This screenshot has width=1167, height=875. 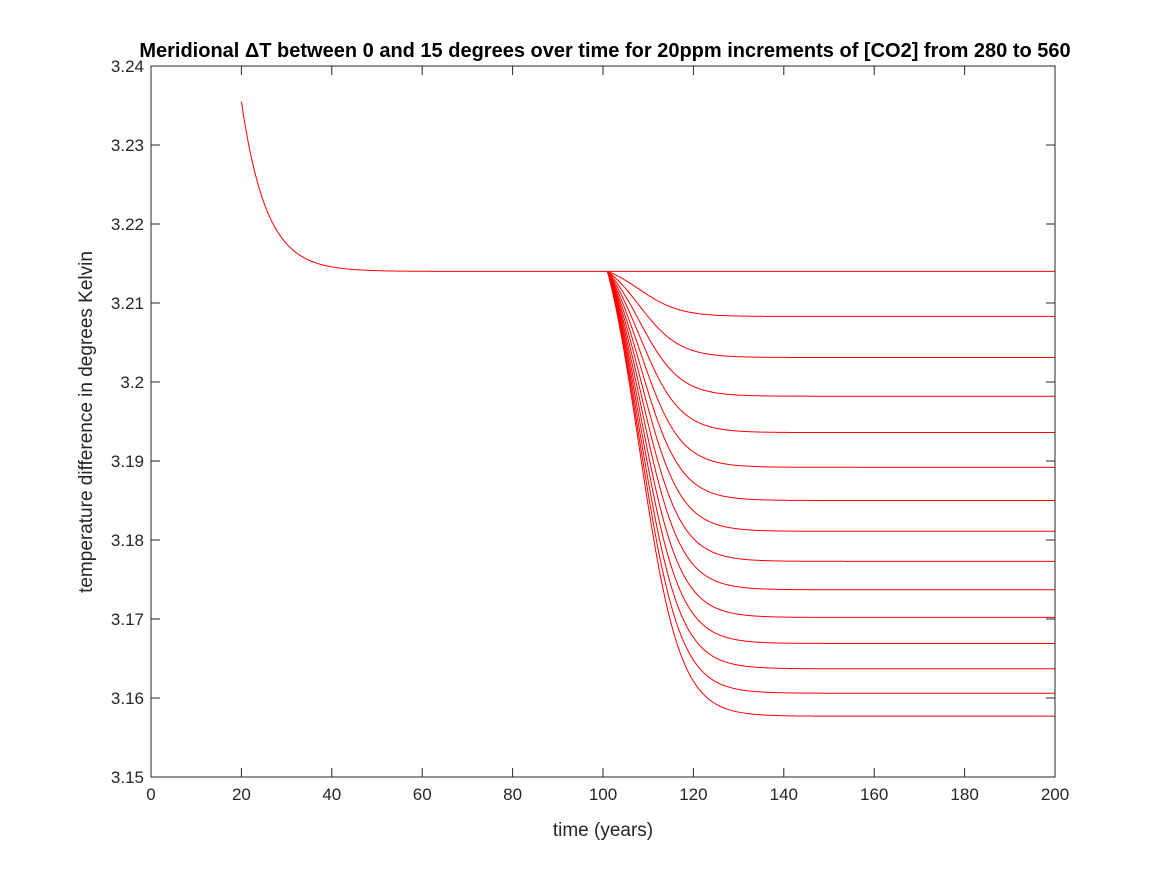 What do you see at coordinates (132, 382) in the screenshot?
I see `y-tick-label: 3.2` at bounding box center [132, 382].